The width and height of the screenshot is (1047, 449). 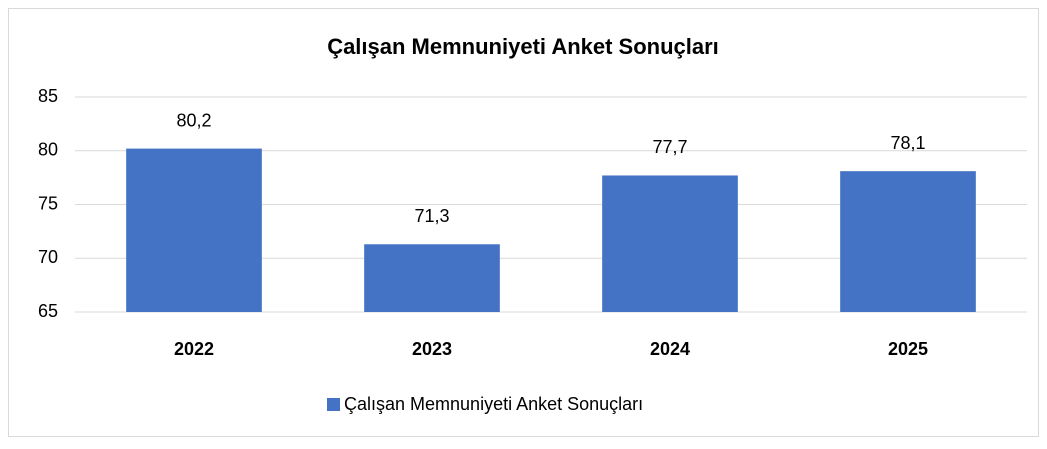 What do you see at coordinates (48, 257) in the screenshot?
I see `y-tick-label: 70` at bounding box center [48, 257].